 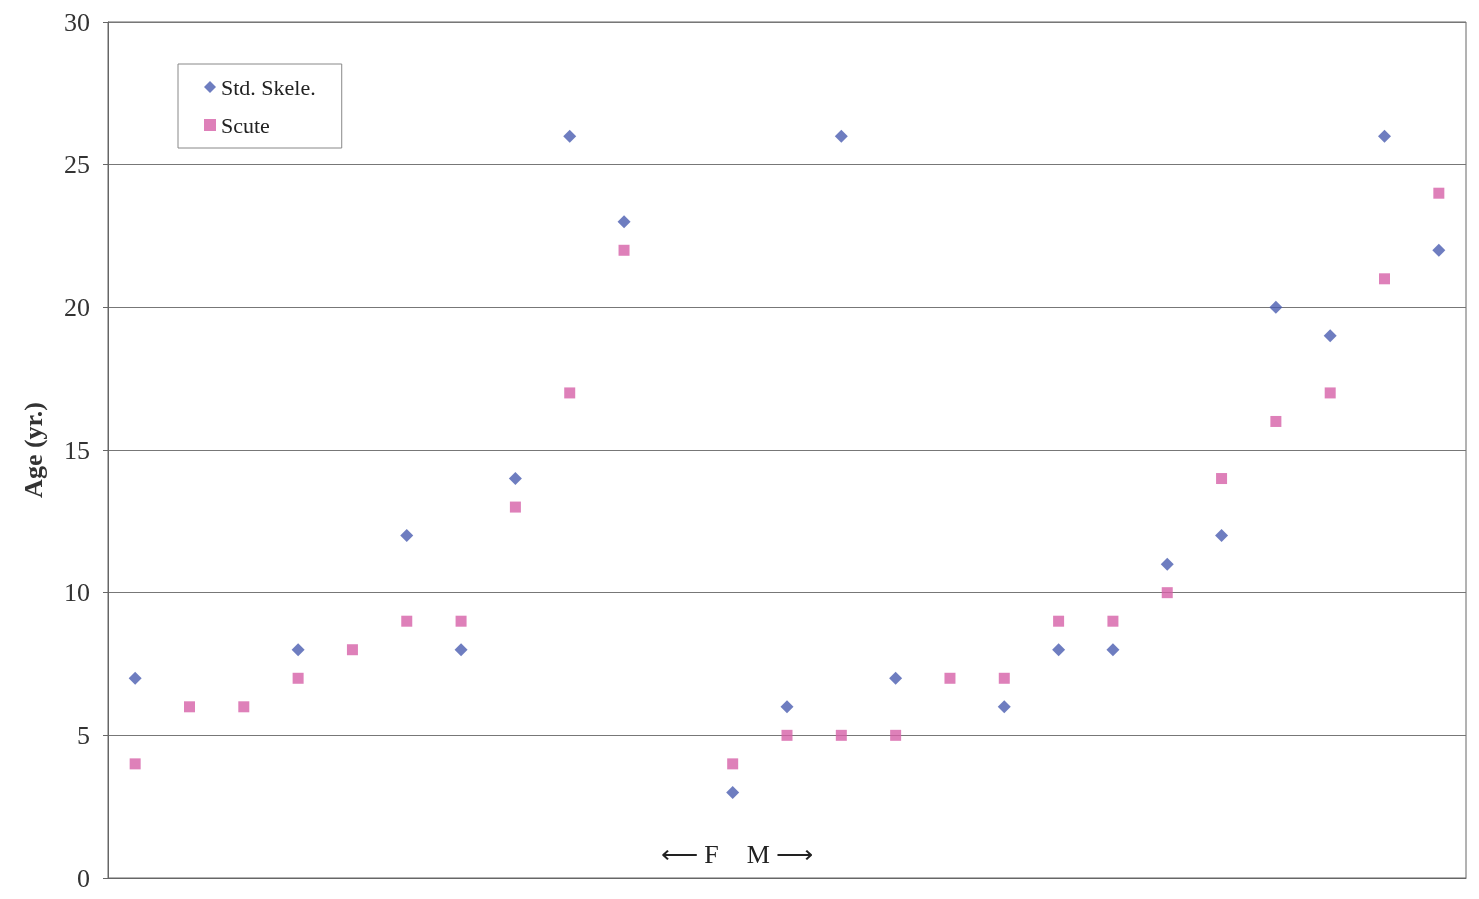 I want to click on y-tick-label: 0, so click(x=83, y=878).